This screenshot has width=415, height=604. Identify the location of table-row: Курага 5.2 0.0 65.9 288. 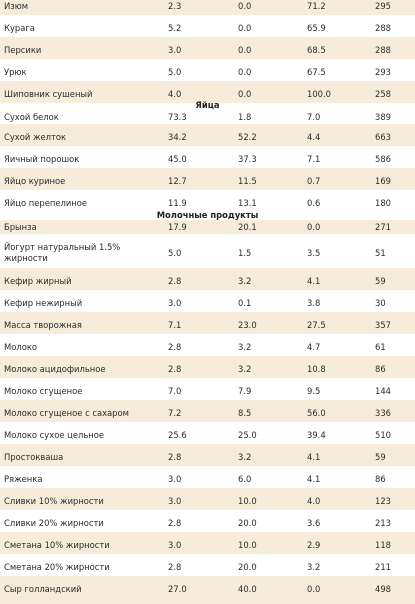
(207, 26).